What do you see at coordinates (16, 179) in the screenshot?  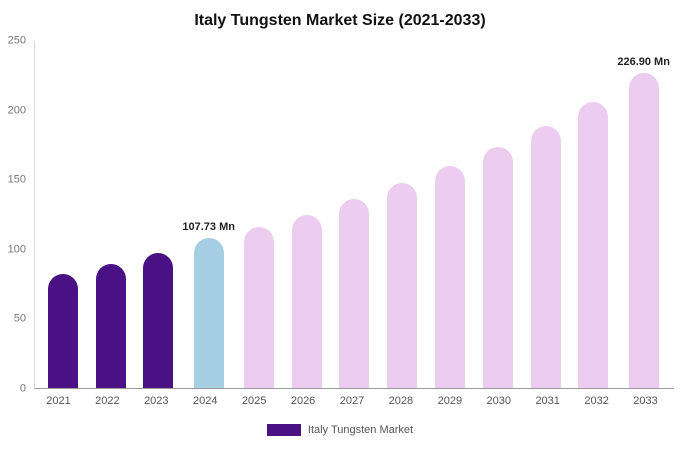 I see `y-tick-label: 150` at bounding box center [16, 179].